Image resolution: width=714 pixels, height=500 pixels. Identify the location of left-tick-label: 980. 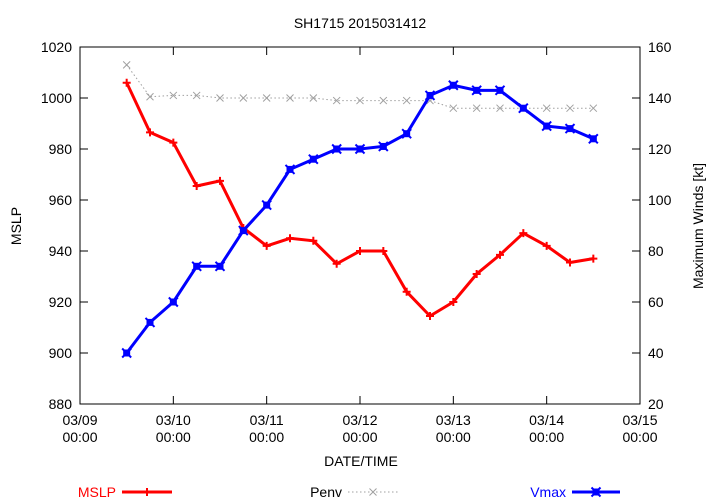
(61, 149).